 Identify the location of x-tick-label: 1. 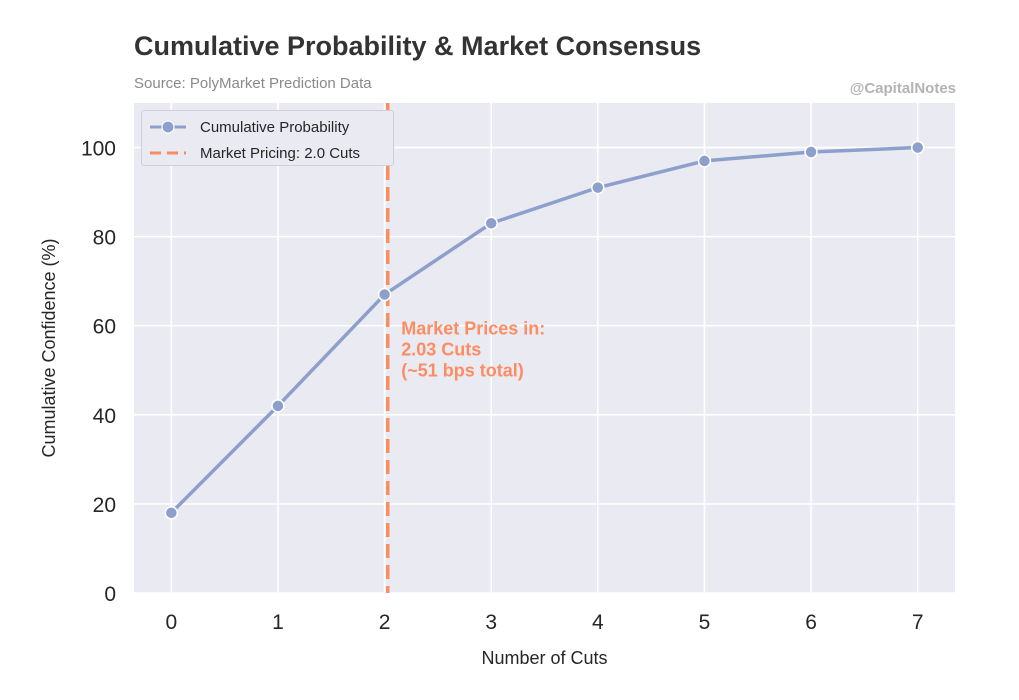
(278, 622).